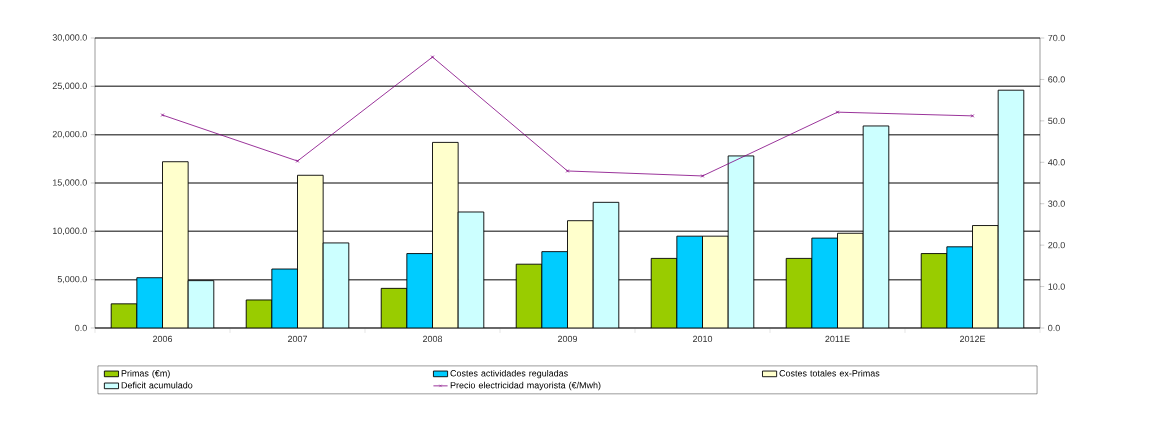 The height and width of the screenshot is (444, 1170). I want to click on legend-label: Primas (€m), so click(145, 374).